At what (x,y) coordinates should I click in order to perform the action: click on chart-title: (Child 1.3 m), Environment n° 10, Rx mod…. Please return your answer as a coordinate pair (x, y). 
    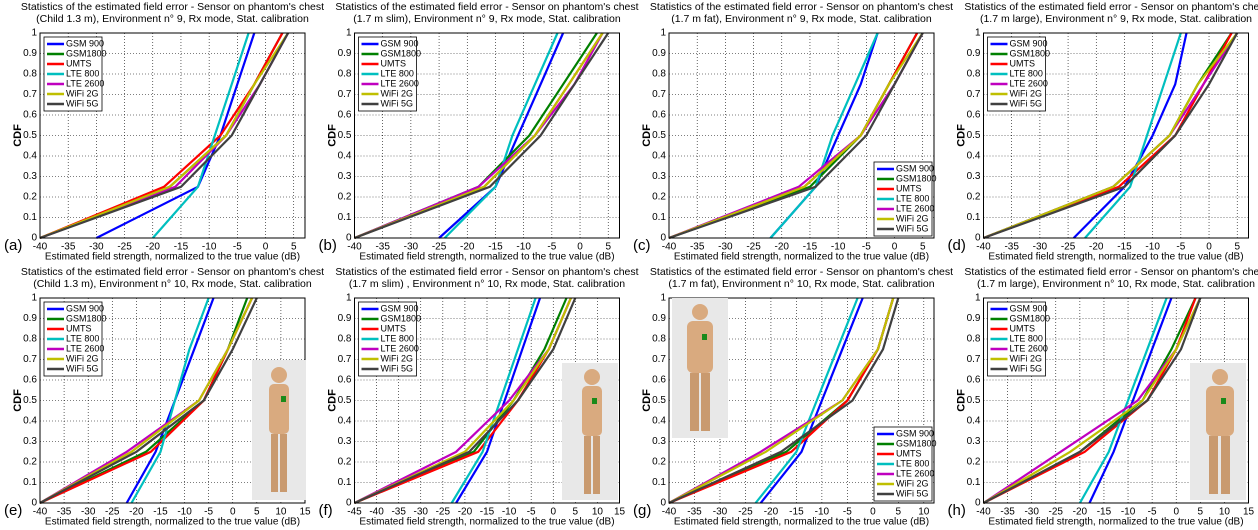
    Looking at the image, I should click on (172, 284).